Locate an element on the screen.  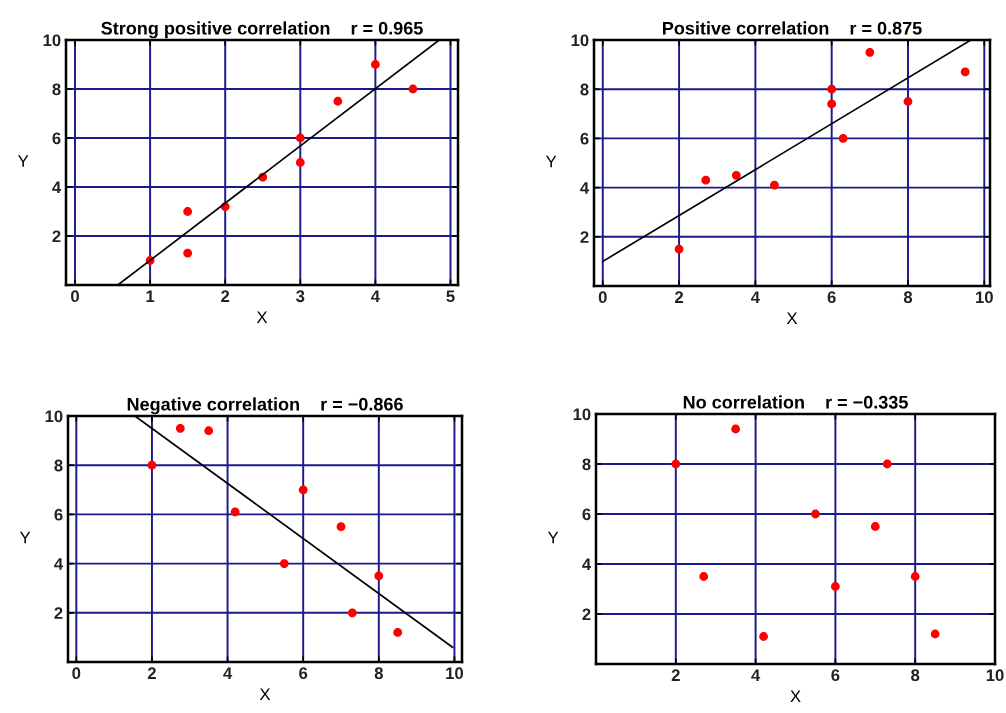
chart-title: Strong positive correlation r = 0.965 is located at coordinates (262, 30).